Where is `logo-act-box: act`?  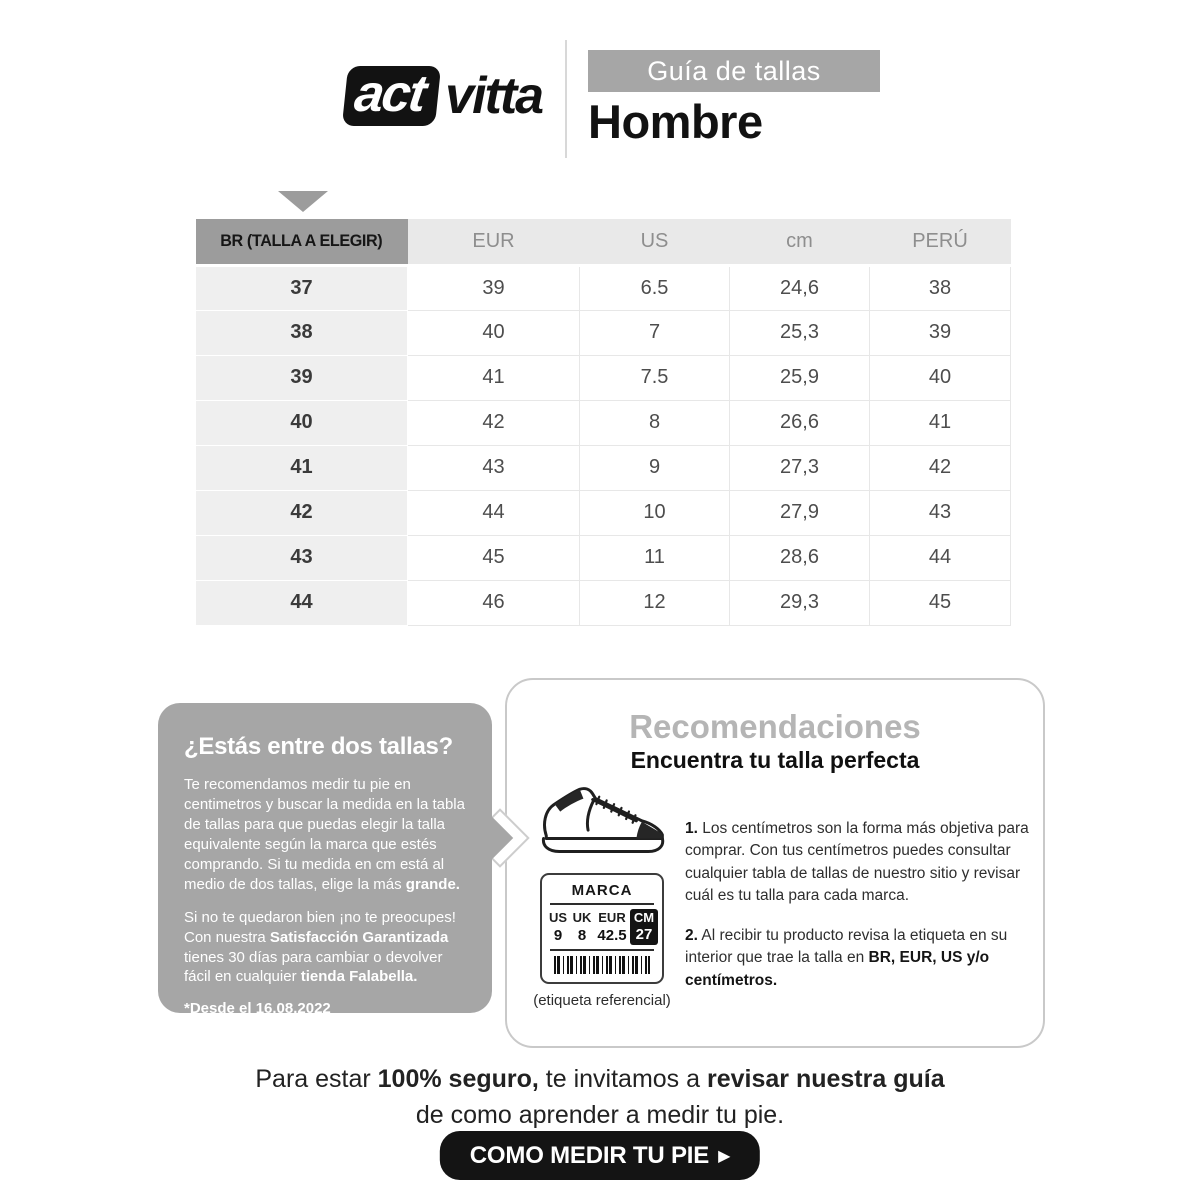 logo-act-box: act is located at coordinates (391, 95).